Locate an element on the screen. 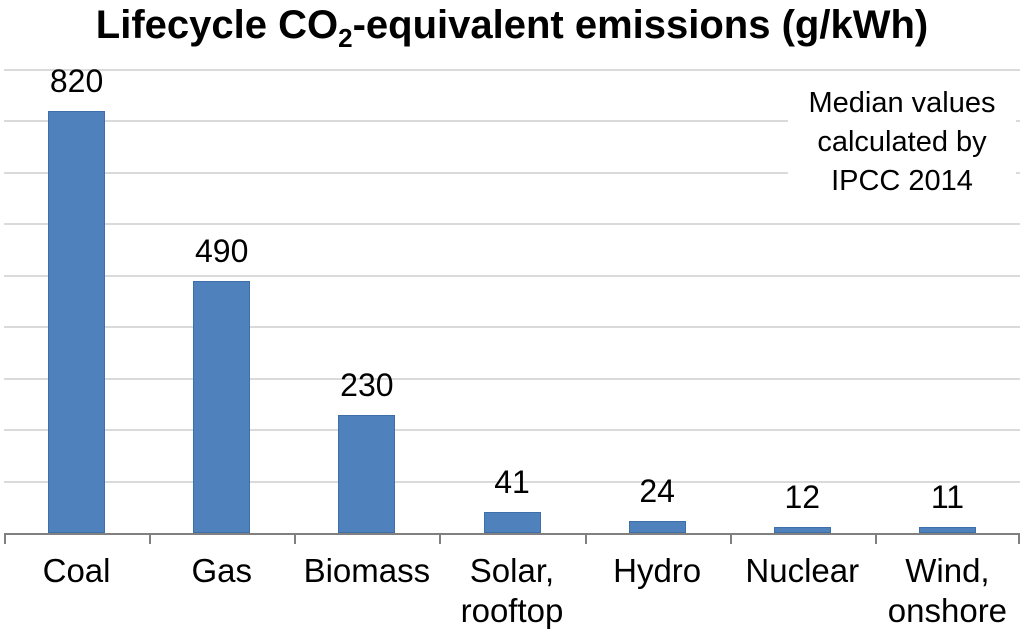 This screenshot has width=1024, height=636. bar-biomass is located at coordinates (367, 473).